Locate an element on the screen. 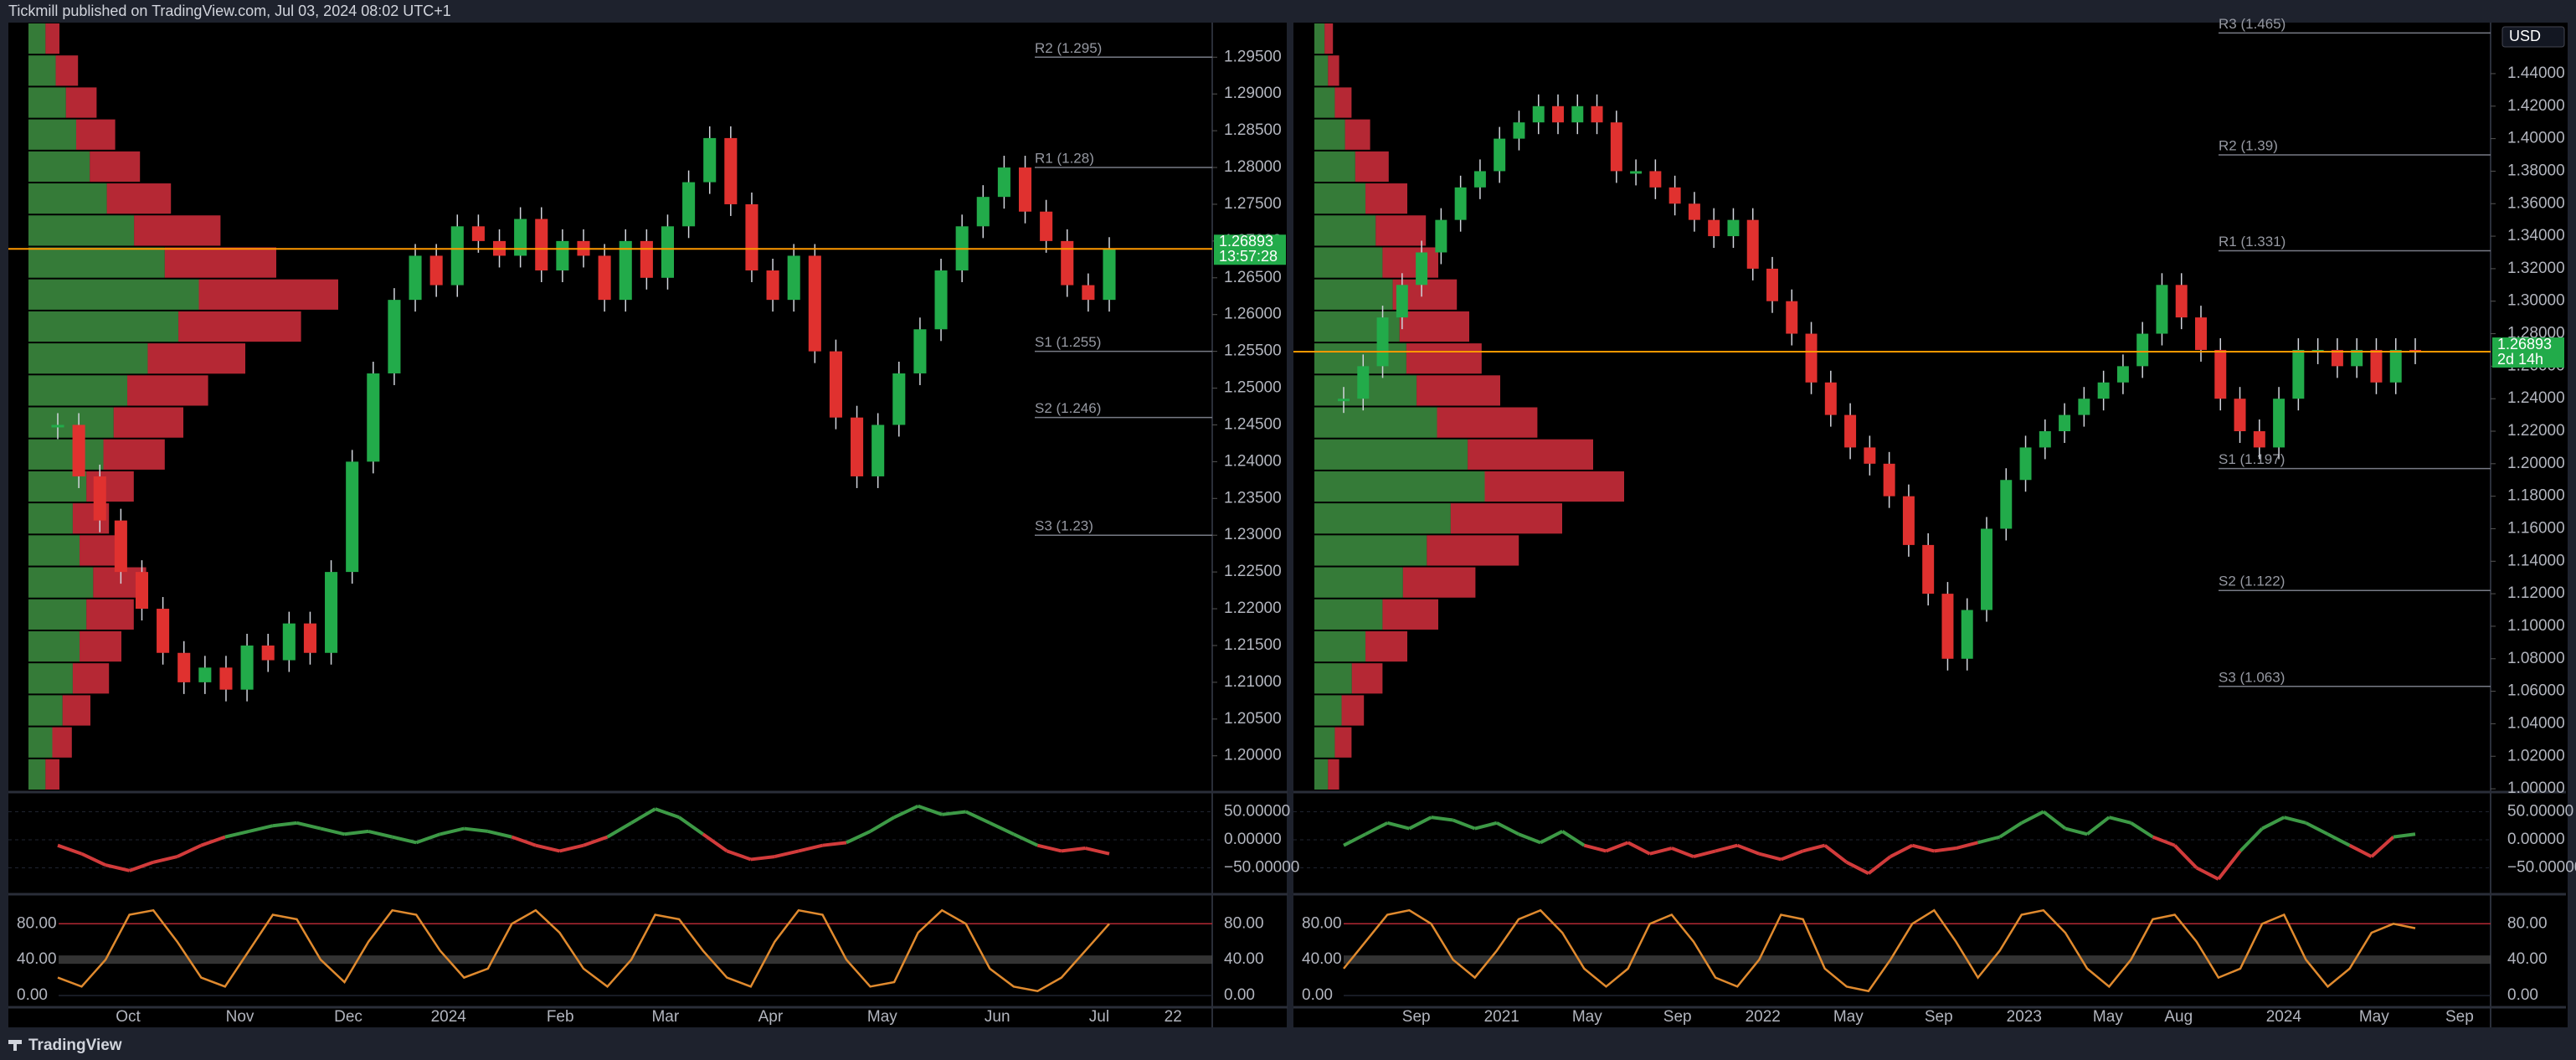  price-tick-label: 1.00000 is located at coordinates (2536, 788).